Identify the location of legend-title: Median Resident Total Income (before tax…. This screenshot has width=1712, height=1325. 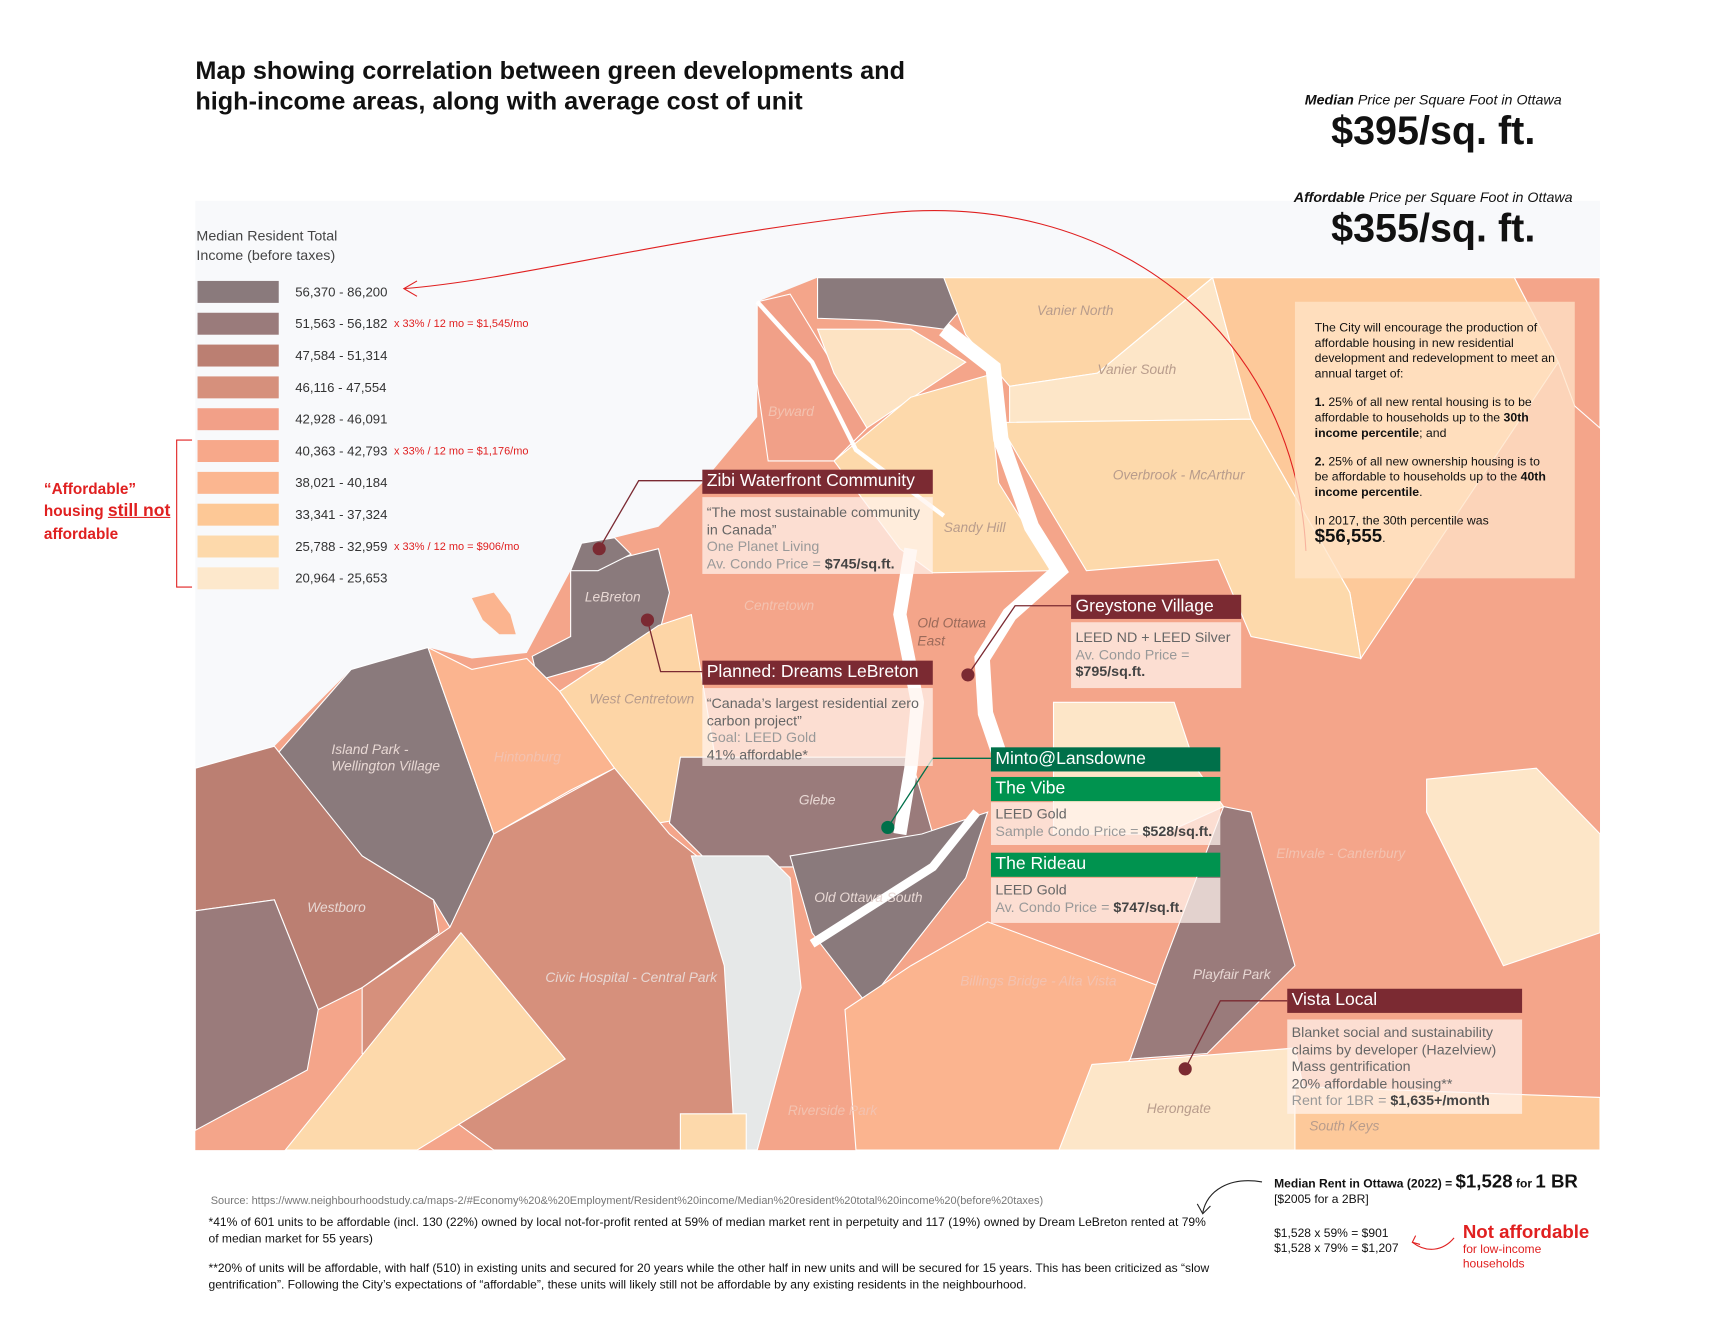
(266, 246).